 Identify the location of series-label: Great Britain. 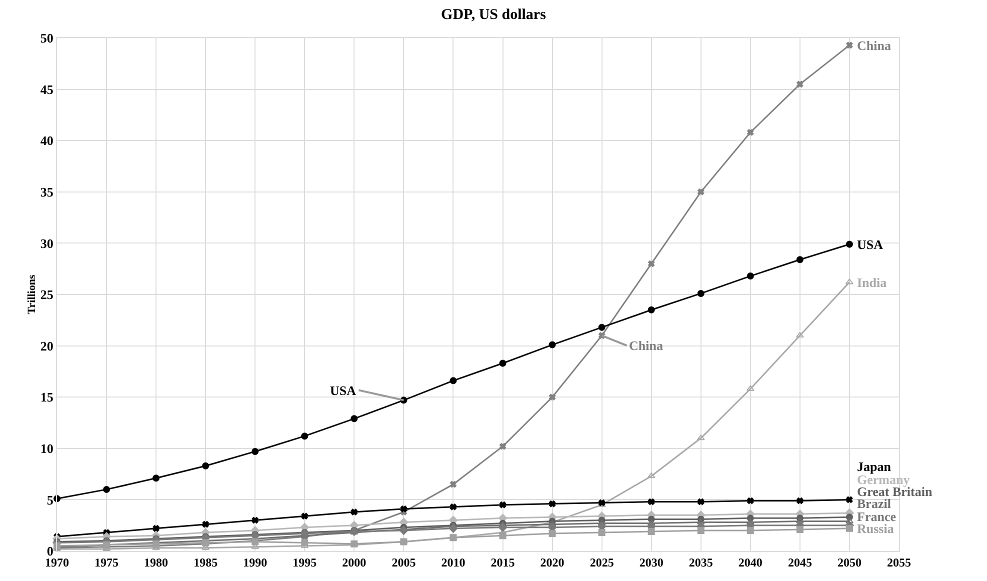
(895, 491).